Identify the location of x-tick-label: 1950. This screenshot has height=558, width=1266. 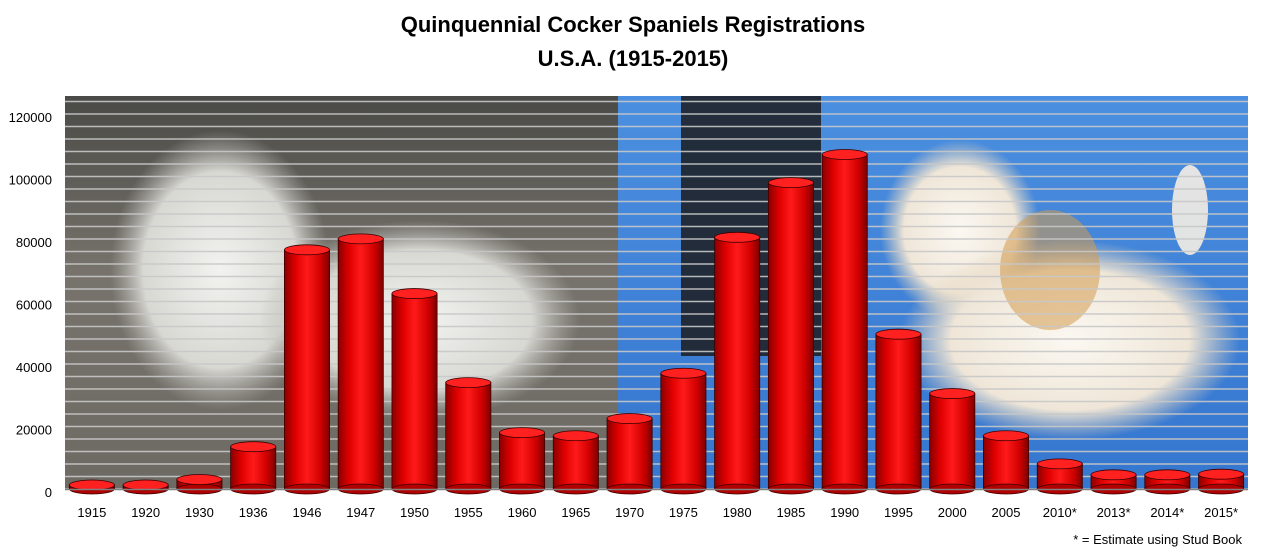
(414, 512).